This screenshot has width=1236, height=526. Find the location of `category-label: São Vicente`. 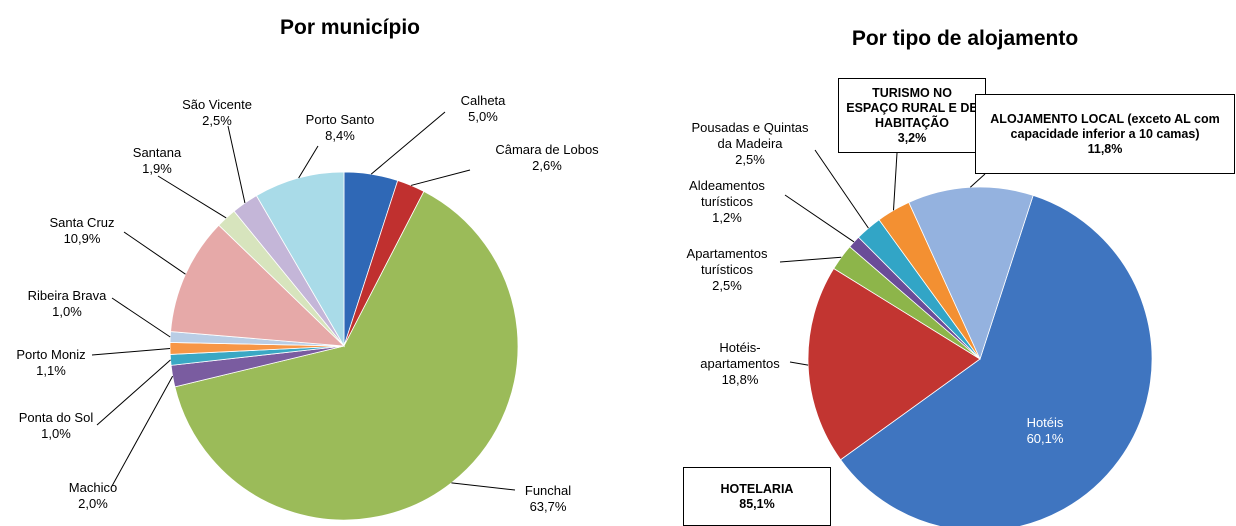

category-label: São Vicente is located at coordinates (217, 104).